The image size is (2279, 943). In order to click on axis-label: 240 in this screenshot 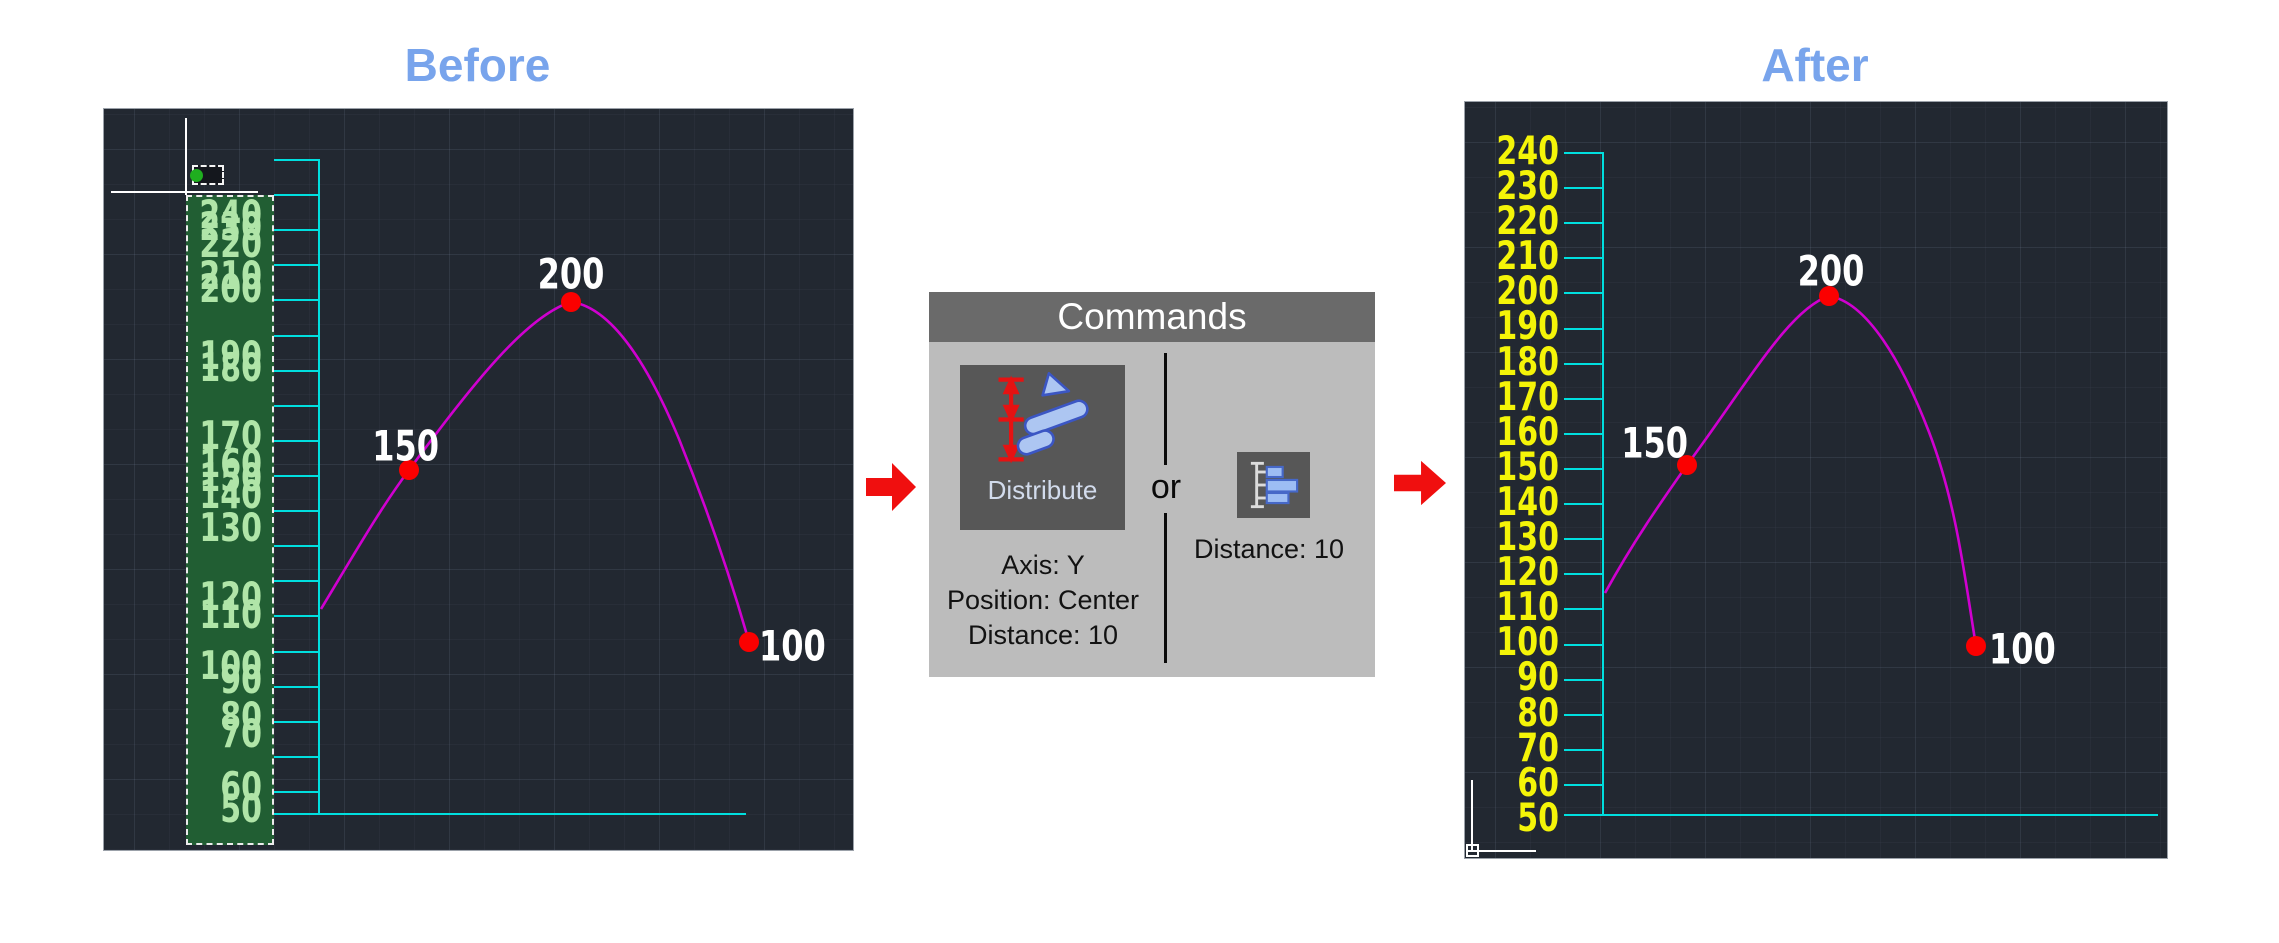, I will do `click(1527, 151)`.